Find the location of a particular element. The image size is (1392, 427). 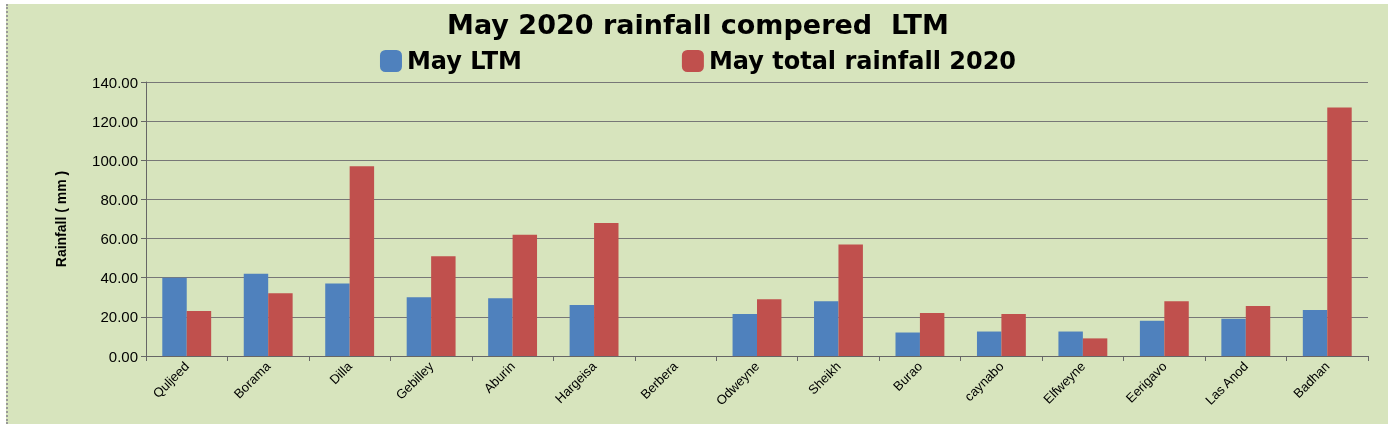

y-axis-title: Rainfall ( mm ) is located at coordinates (61, 219).